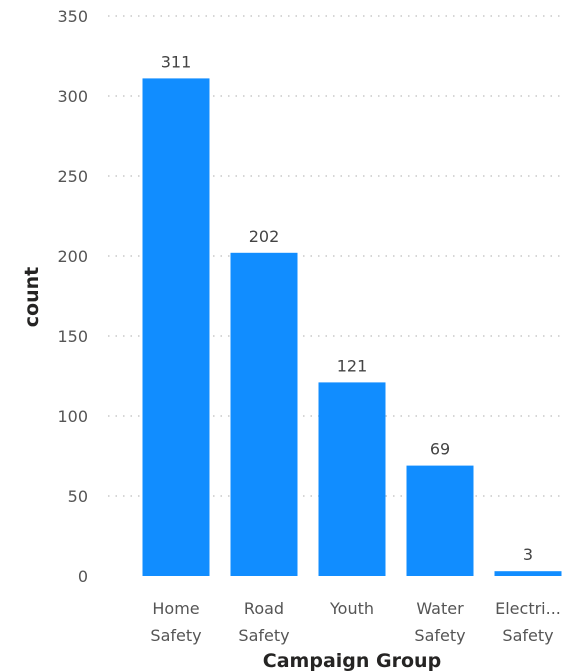  What do you see at coordinates (352, 661) in the screenshot?
I see `x-axis-title: Campaign Group` at bounding box center [352, 661].